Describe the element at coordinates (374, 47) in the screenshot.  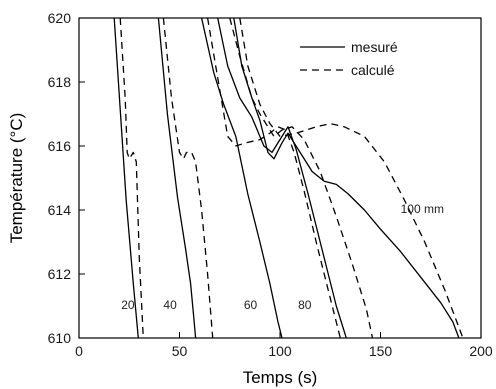
I see `legend-label-solid: mesuré` at that location.